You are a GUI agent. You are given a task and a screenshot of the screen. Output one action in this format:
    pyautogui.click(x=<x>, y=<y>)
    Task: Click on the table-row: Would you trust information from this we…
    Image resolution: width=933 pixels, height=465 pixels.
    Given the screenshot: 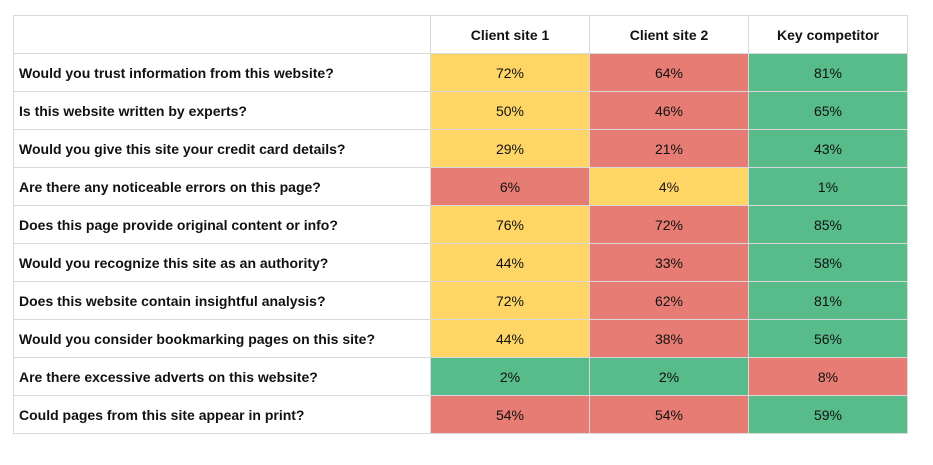 What is the action you would take?
    pyautogui.click(x=460, y=72)
    